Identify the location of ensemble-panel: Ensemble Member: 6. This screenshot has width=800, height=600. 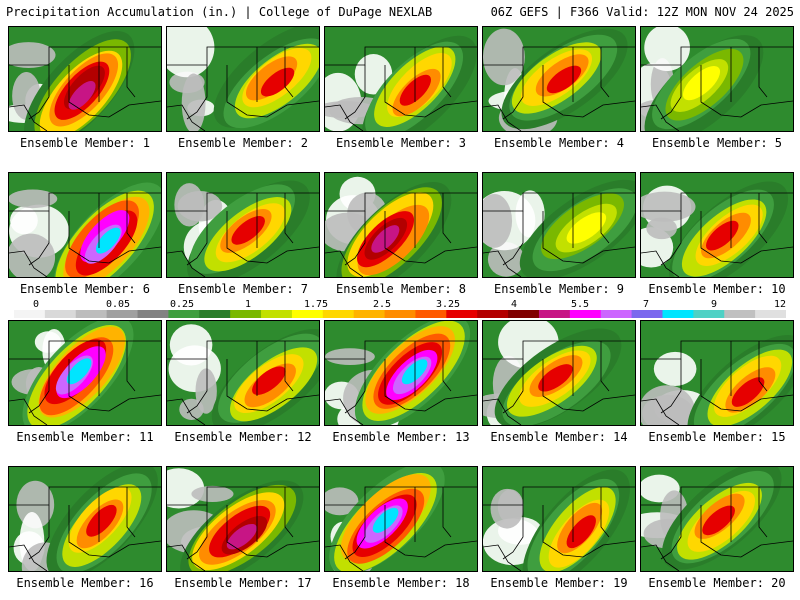
(85, 234).